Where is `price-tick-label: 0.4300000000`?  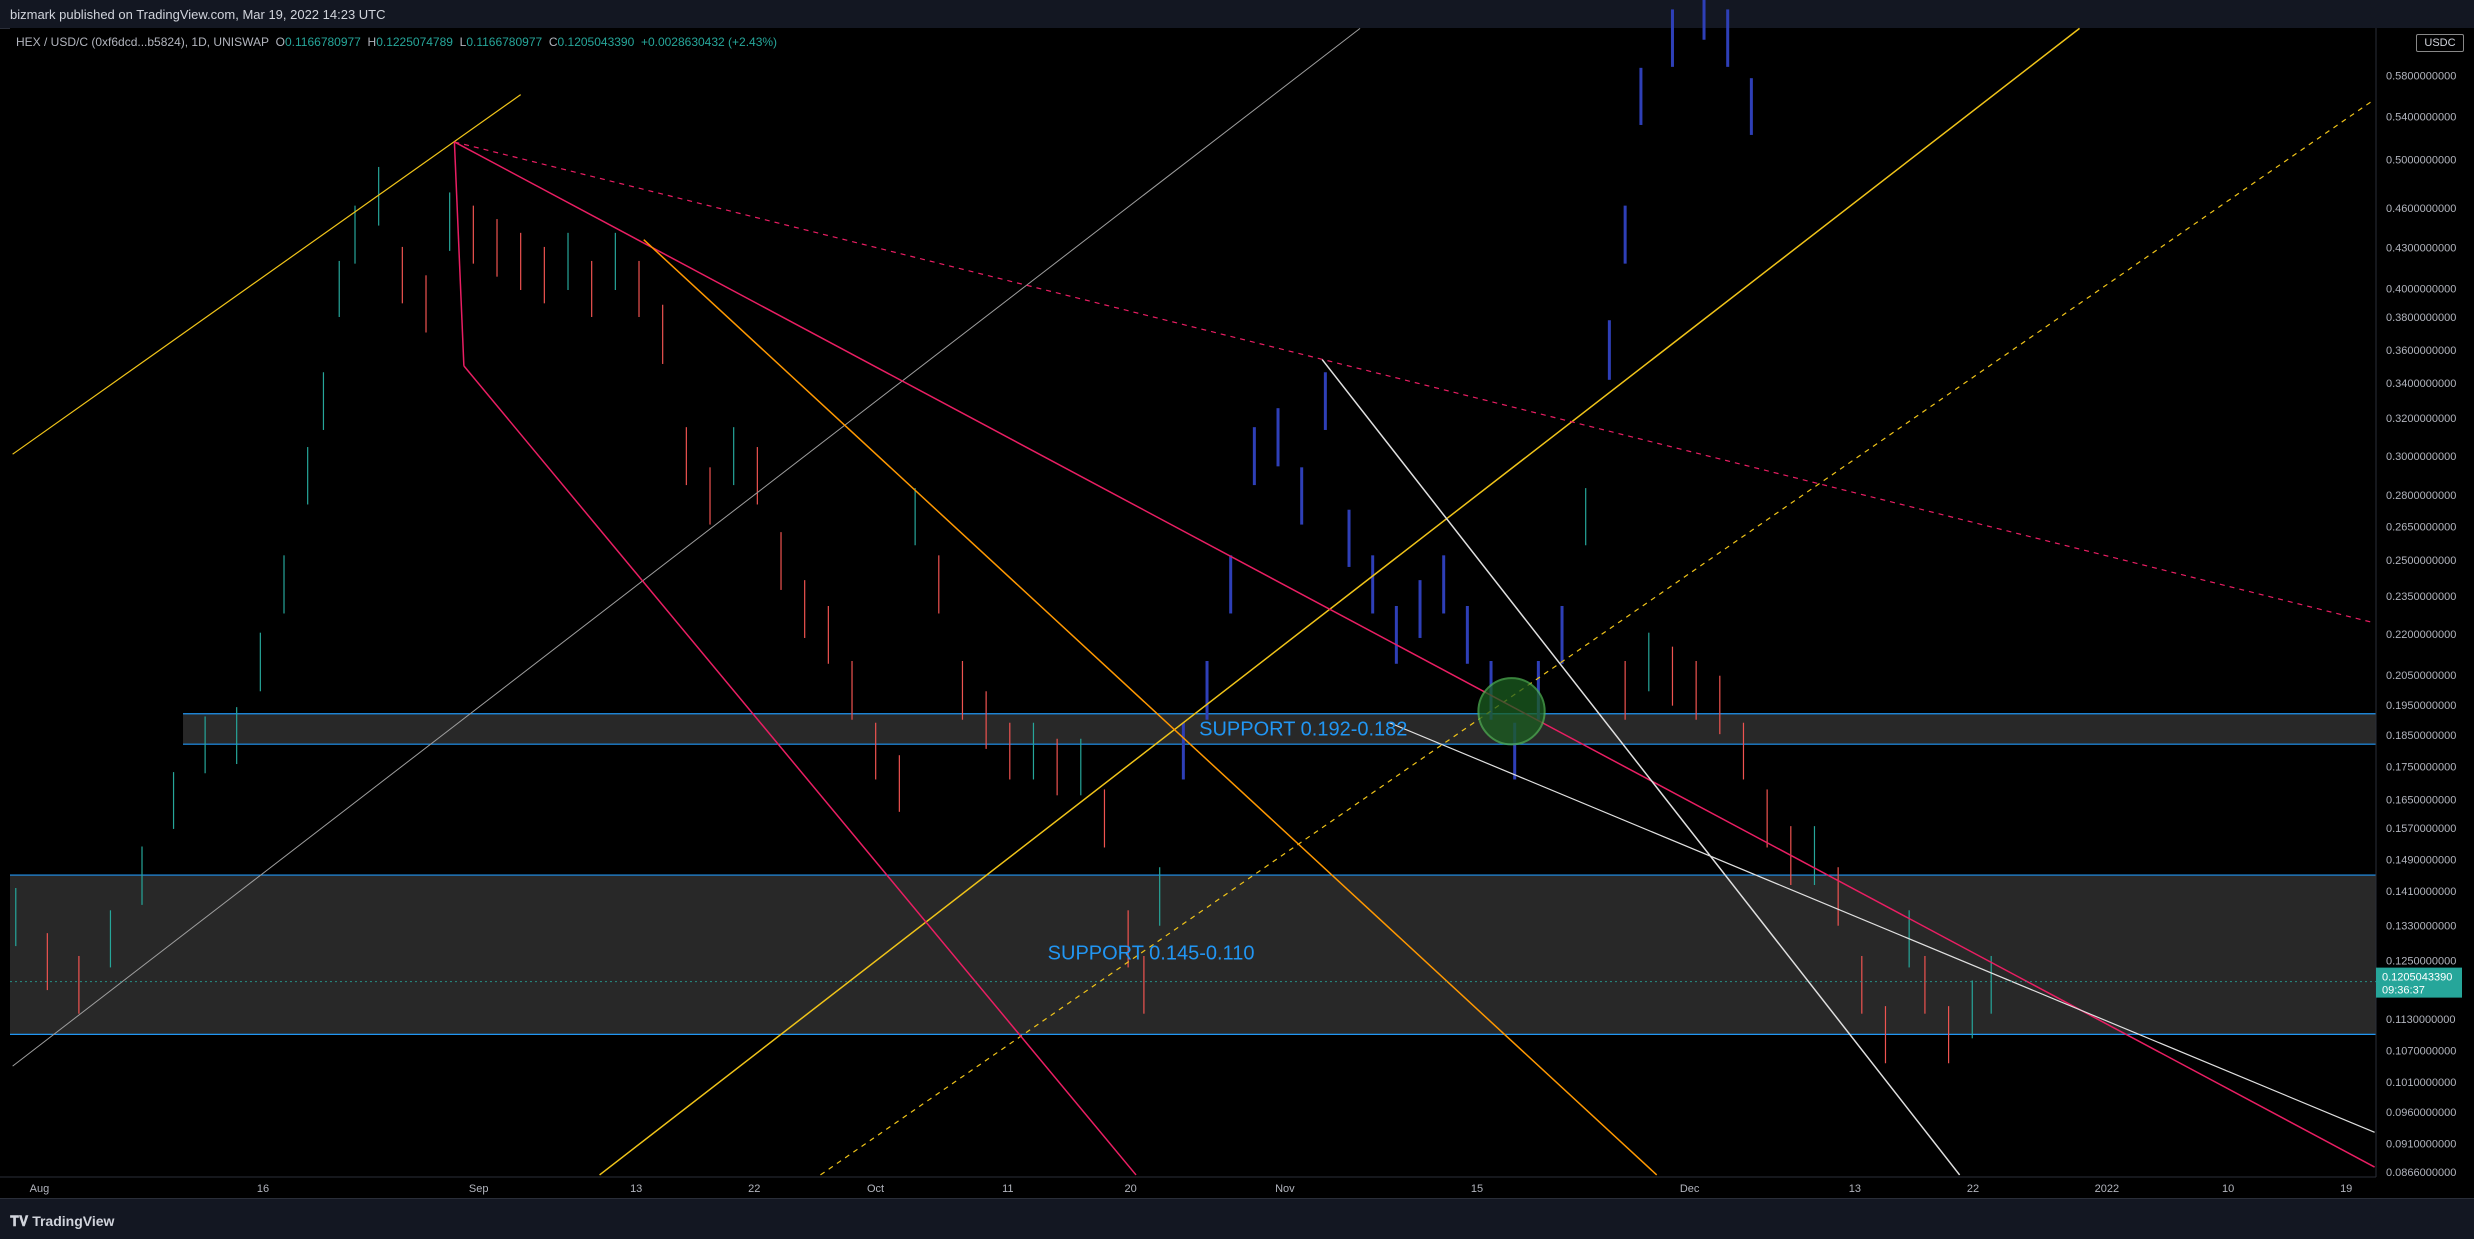
price-tick-label: 0.4300000000 is located at coordinates (2421, 249).